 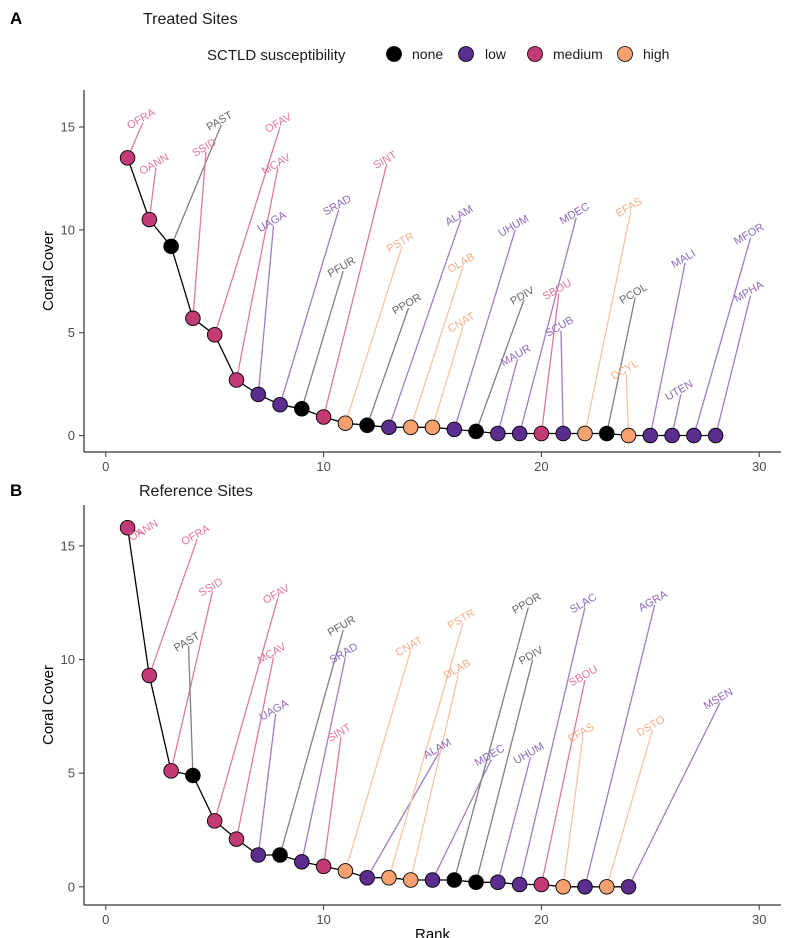 I want to click on panel-a-y-tick-label: 10, so click(x=68, y=229).